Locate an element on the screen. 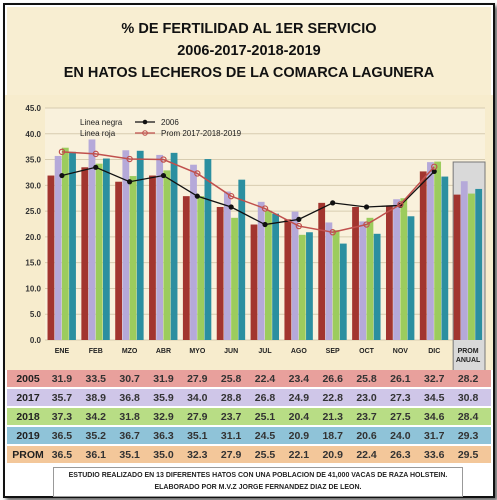  x-tick-label: FEB is located at coordinates (96, 351).